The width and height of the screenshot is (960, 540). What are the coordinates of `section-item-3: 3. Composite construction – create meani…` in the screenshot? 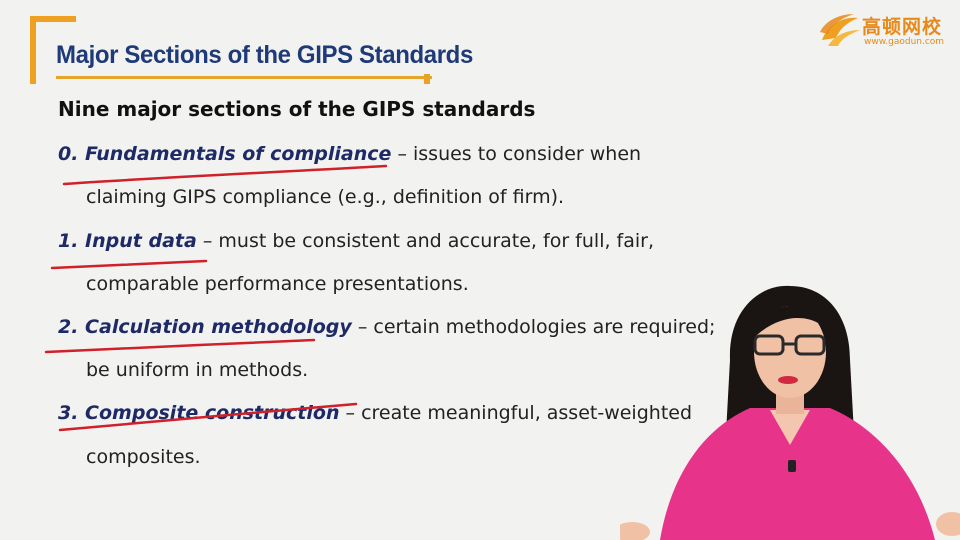 It's located at (375, 413).